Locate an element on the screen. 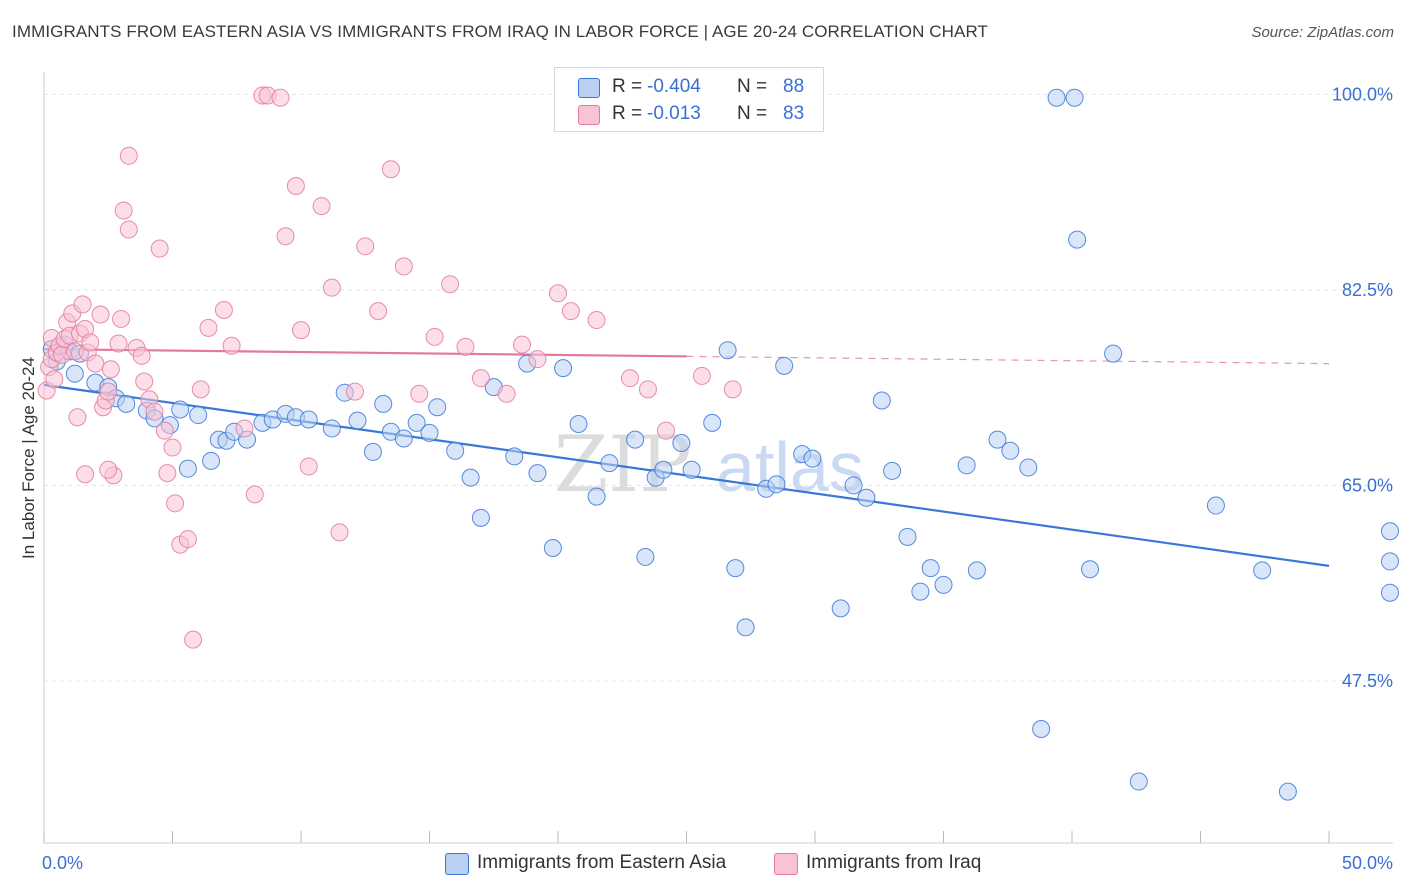 Image resolution: width=1406 pixels, height=892 pixels. y-tick-label: 47.5% is located at coordinates (1367, 681).